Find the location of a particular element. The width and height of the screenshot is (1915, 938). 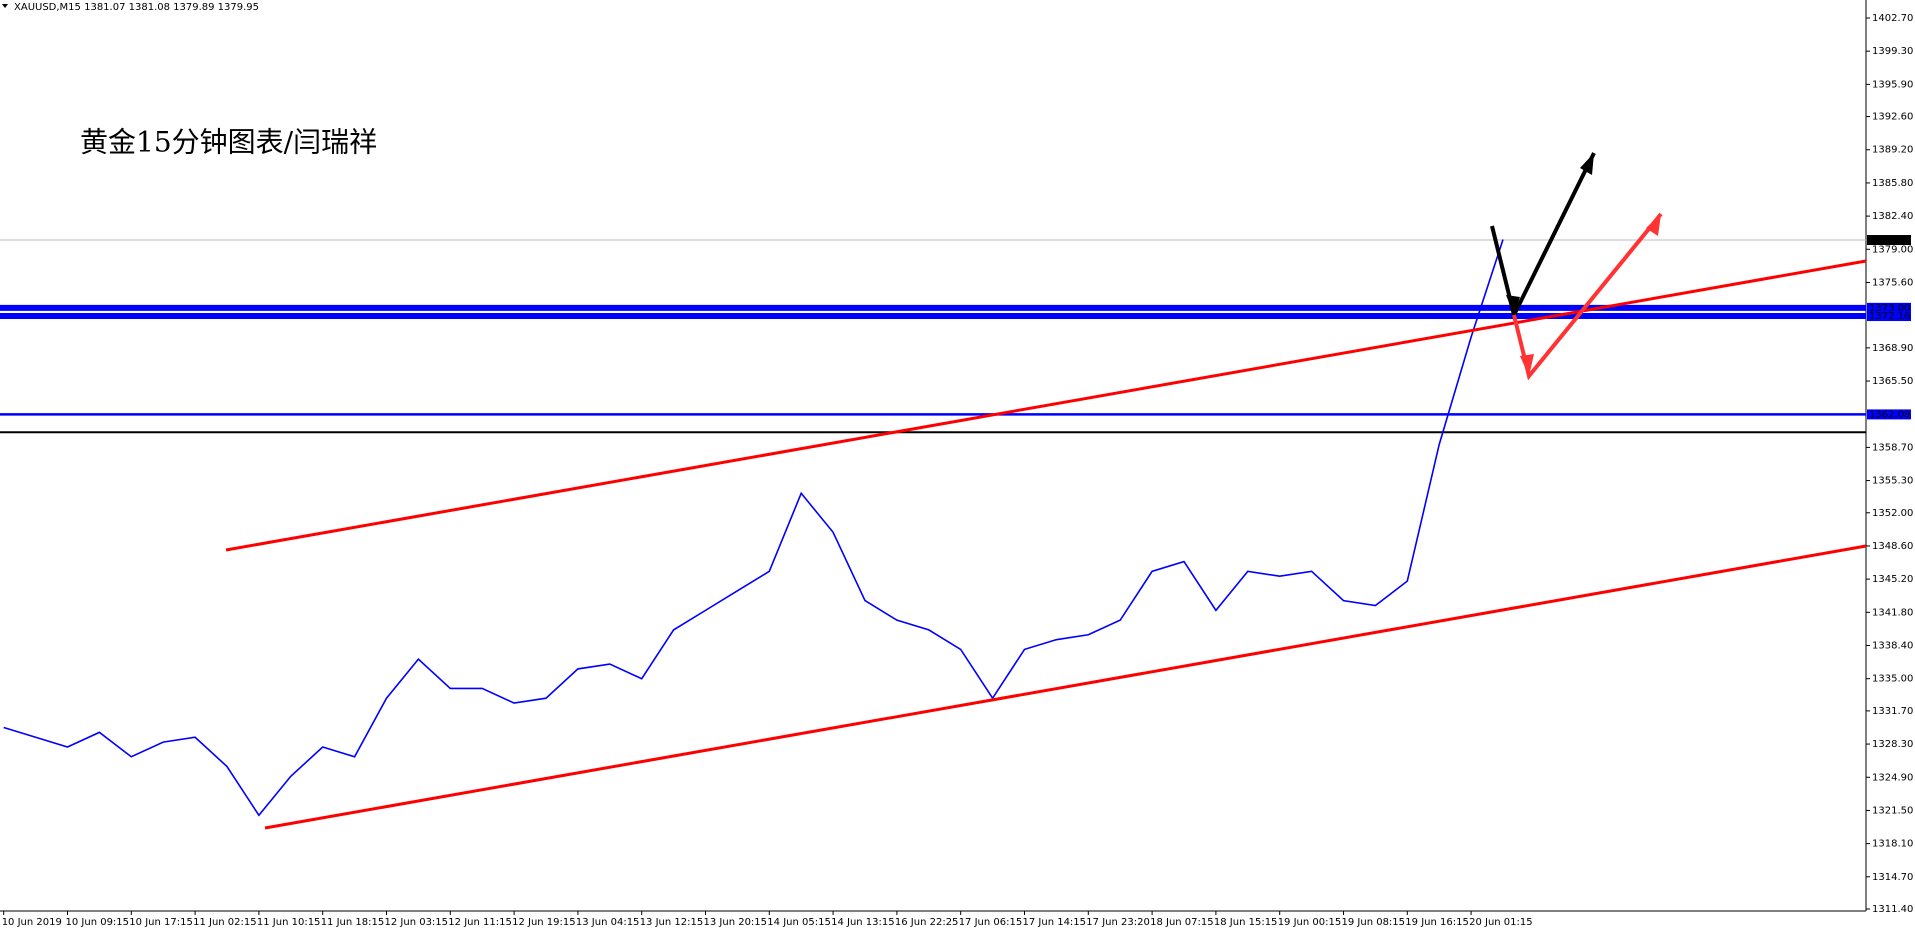

x-tick-label: 19 Jun 08:15 is located at coordinates (1374, 922).